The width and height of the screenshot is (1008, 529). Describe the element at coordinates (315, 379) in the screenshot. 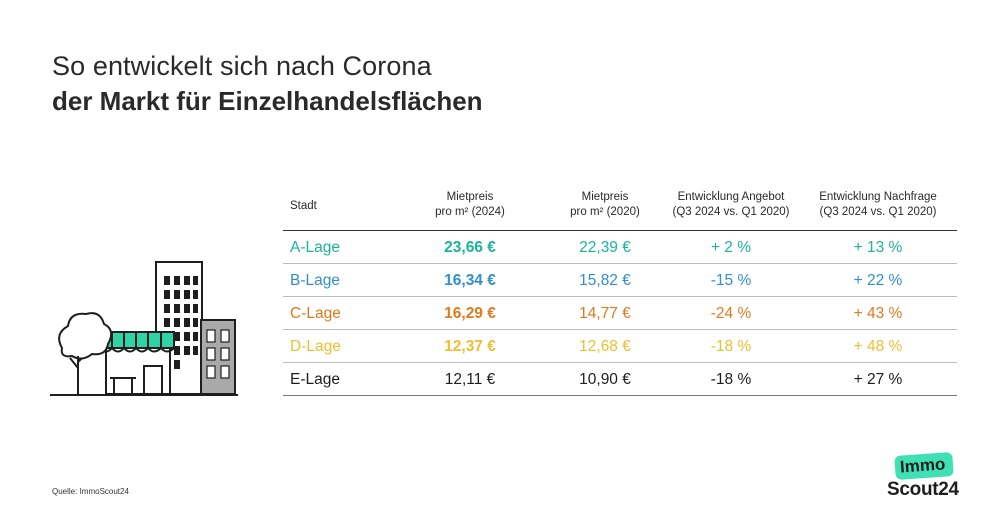

I see `cell-city: E-Lage` at that location.